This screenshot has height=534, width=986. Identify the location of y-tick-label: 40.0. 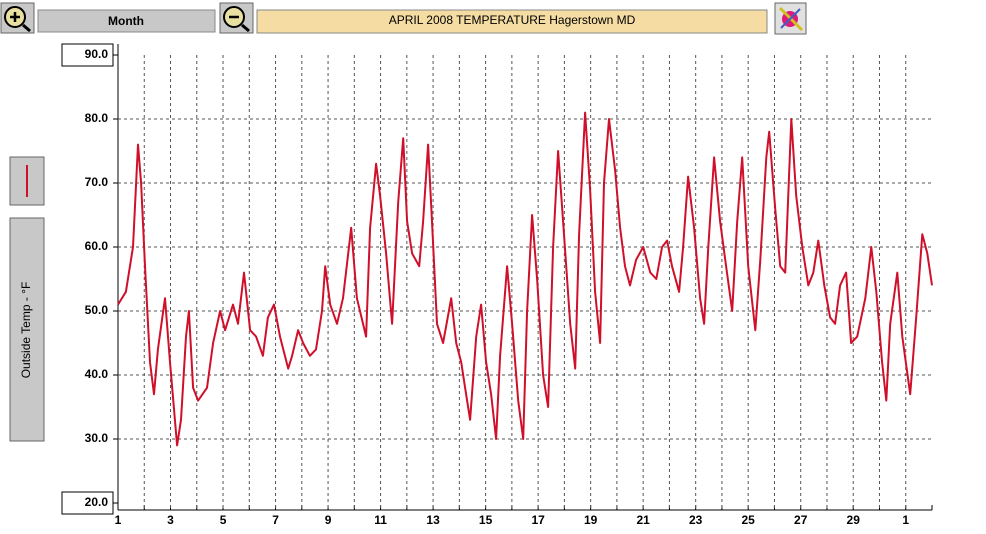
(97, 374).